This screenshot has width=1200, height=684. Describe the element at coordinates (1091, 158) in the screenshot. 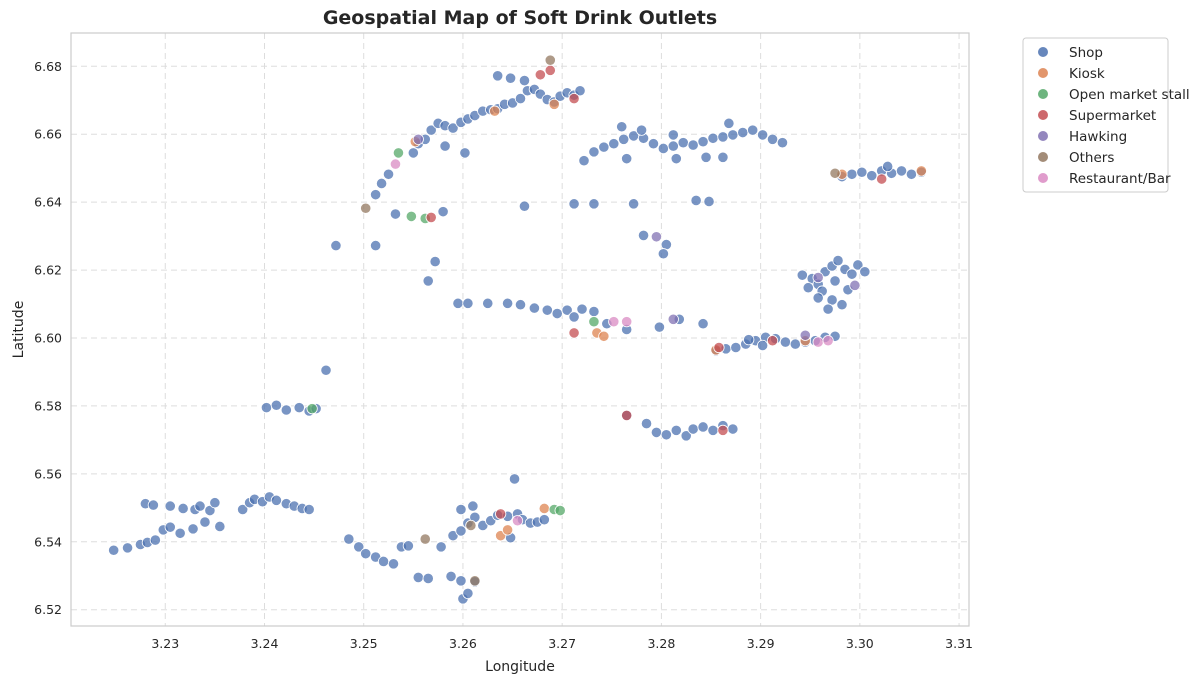

I see `legend-label: Others` at that location.